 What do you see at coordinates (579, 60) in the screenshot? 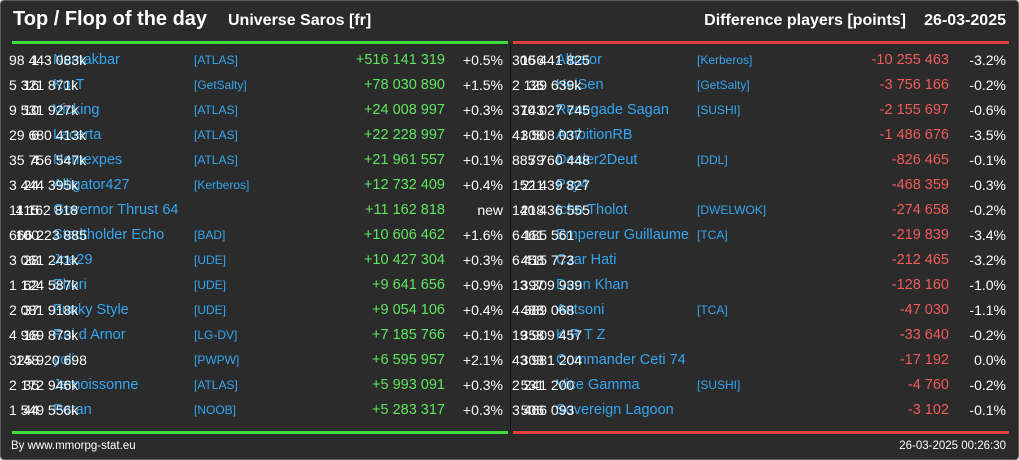
I see `player-name-link: Albator` at bounding box center [579, 60].